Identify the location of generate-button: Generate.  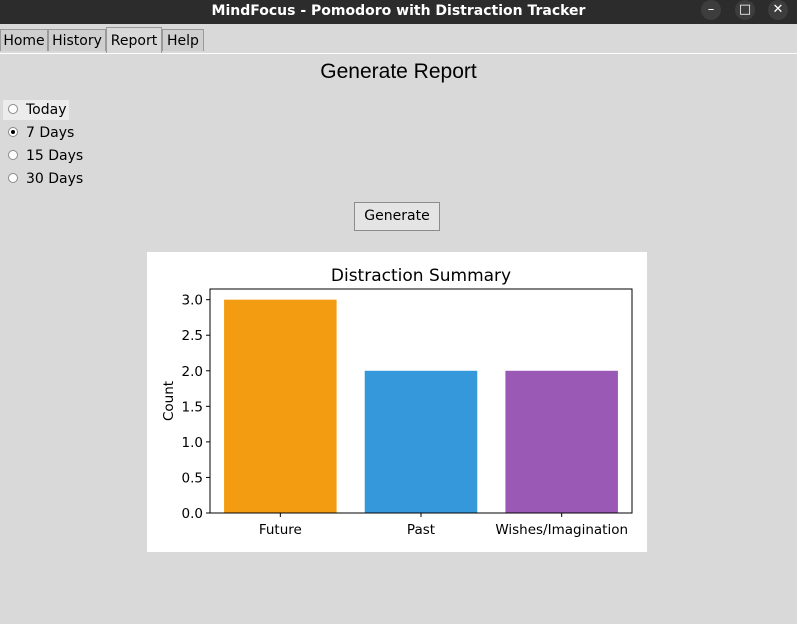
(397, 216).